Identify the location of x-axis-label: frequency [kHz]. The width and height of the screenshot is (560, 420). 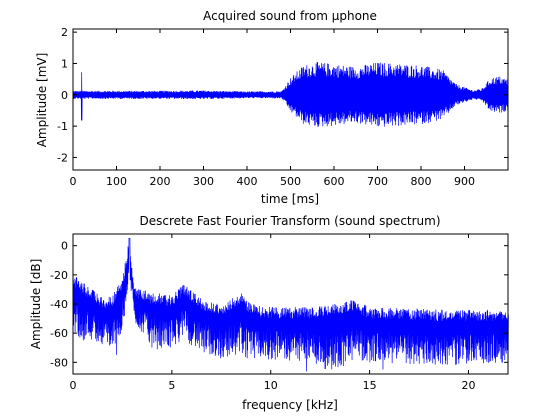
(290, 405).